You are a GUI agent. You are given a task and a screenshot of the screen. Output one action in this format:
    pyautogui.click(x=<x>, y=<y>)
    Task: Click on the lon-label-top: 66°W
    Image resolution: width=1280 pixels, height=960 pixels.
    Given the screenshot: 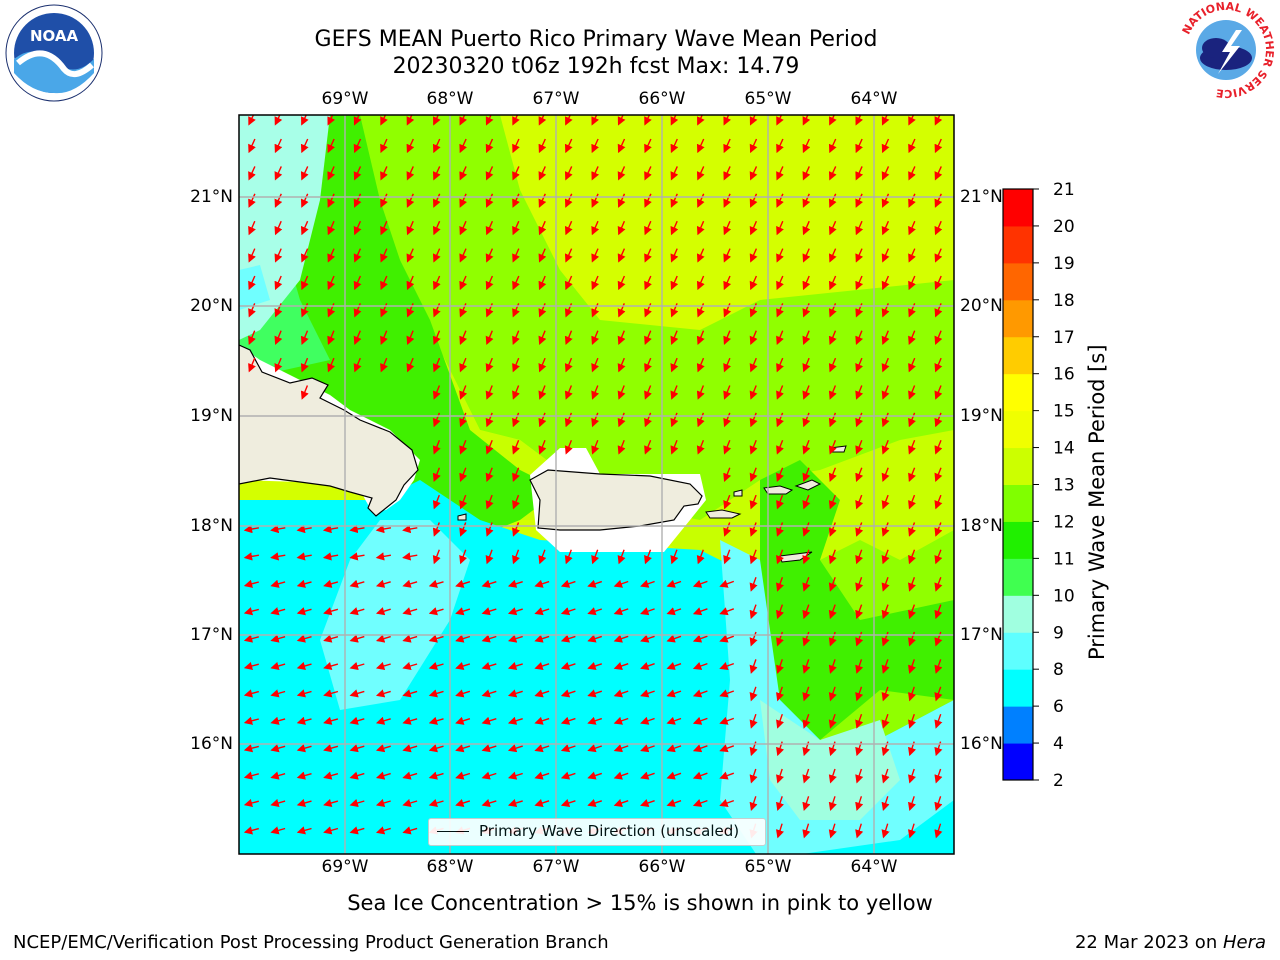 What is the action you would take?
    pyautogui.click(x=662, y=99)
    